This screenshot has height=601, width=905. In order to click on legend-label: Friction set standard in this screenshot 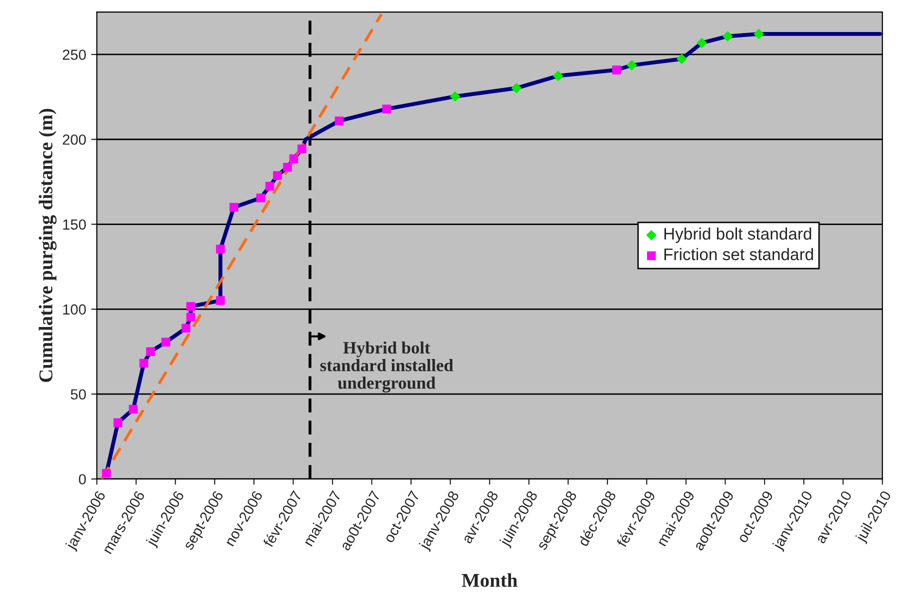, I will do `click(738, 254)`.